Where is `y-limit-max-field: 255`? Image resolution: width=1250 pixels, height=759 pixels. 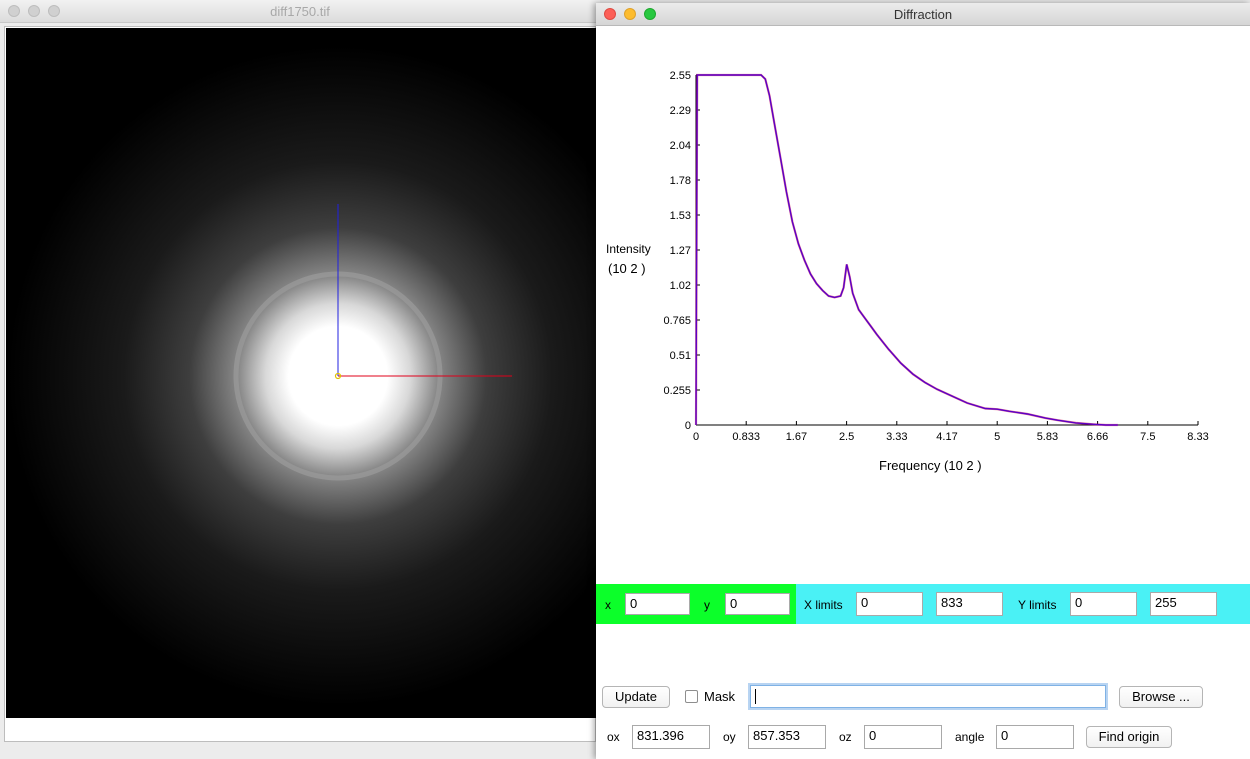 y-limit-max-field: 255 is located at coordinates (1183, 604).